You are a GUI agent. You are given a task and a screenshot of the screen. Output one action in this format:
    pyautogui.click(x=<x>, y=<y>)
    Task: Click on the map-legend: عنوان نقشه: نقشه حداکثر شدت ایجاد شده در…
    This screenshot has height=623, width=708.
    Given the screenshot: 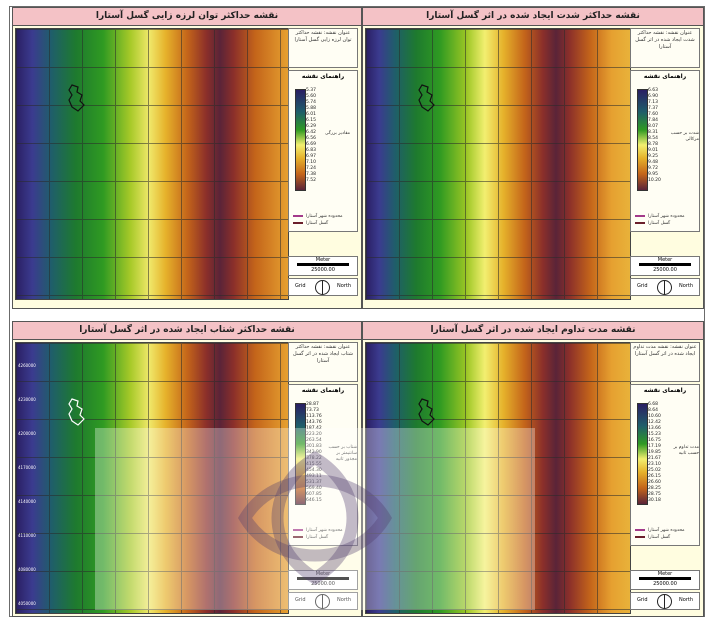 What is the action you would take?
    pyautogui.click(x=665, y=163)
    